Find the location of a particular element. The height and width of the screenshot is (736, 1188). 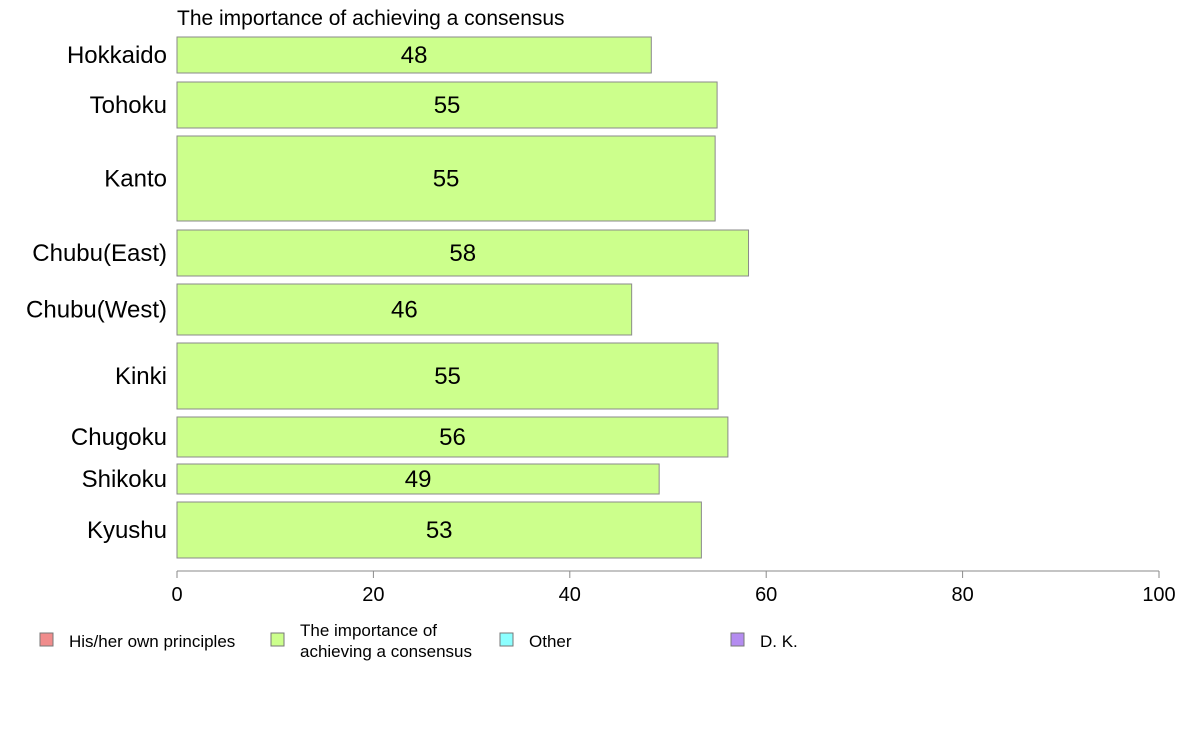

bar-kanto is located at coordinates (446, 178).